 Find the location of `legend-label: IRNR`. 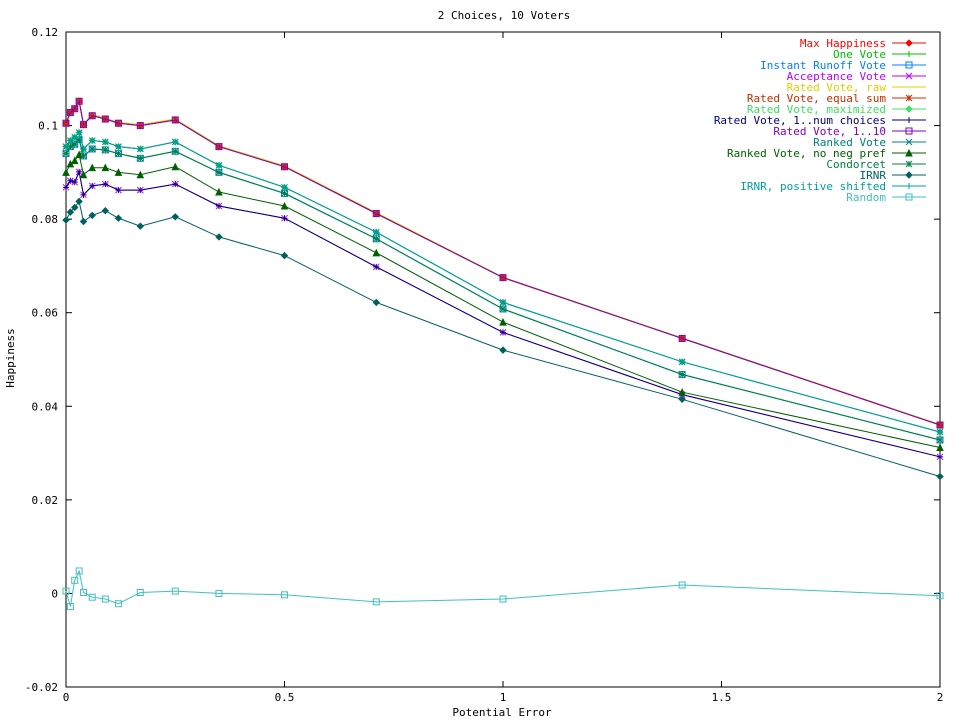

legend-label: IRNR is located at coordinates (873, 175).